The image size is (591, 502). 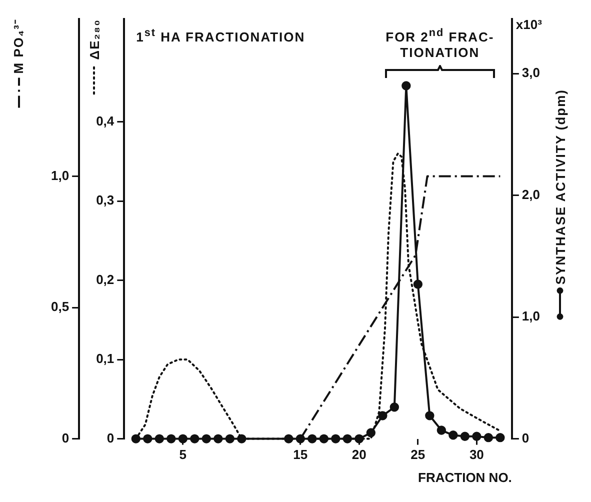 What do you see at coordinates (66, 438) in the screenshot?
I see `y-tick-label: 0` at bounding box center [66, 438].